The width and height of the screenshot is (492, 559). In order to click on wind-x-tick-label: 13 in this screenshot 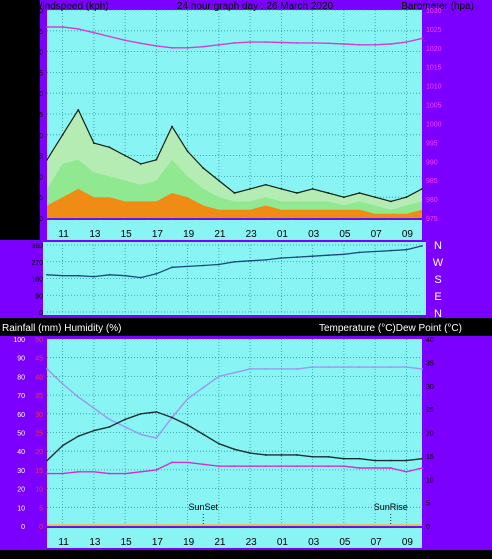, I will do `click(95, 234)`.